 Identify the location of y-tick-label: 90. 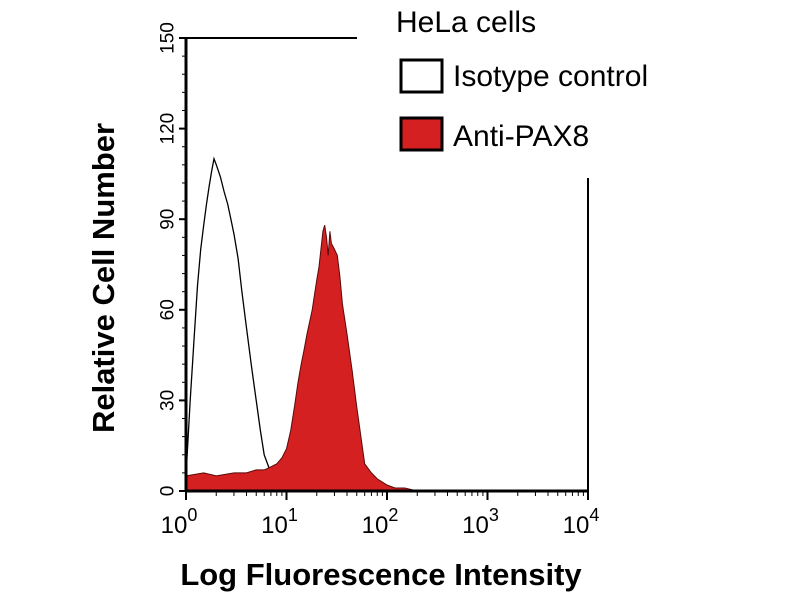
(168, 219).